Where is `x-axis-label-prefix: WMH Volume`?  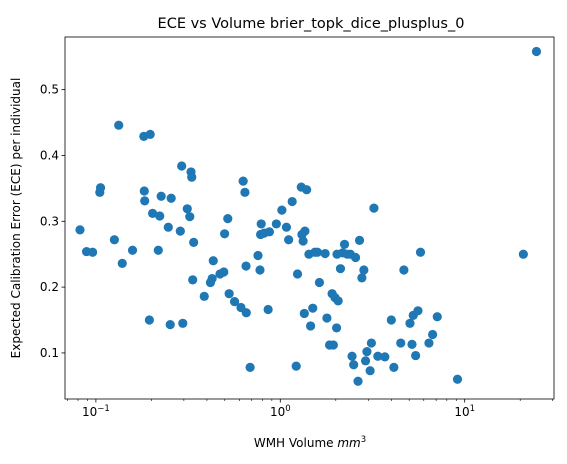
x-axis-label-prefix: WMH Volume is located at coordinates (296, 443).